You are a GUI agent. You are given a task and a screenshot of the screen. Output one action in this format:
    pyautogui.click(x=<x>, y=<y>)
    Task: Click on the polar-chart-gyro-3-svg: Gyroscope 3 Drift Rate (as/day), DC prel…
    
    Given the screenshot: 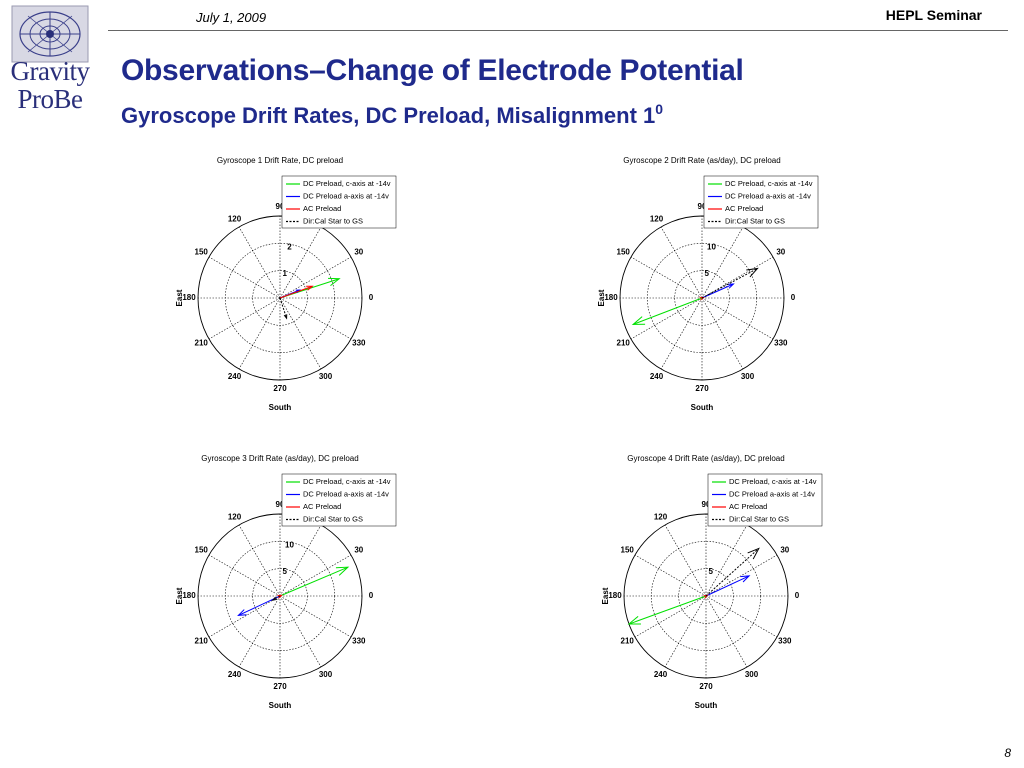 What is the action you would take?
    pyautogui.click(x=286, y=582)
    